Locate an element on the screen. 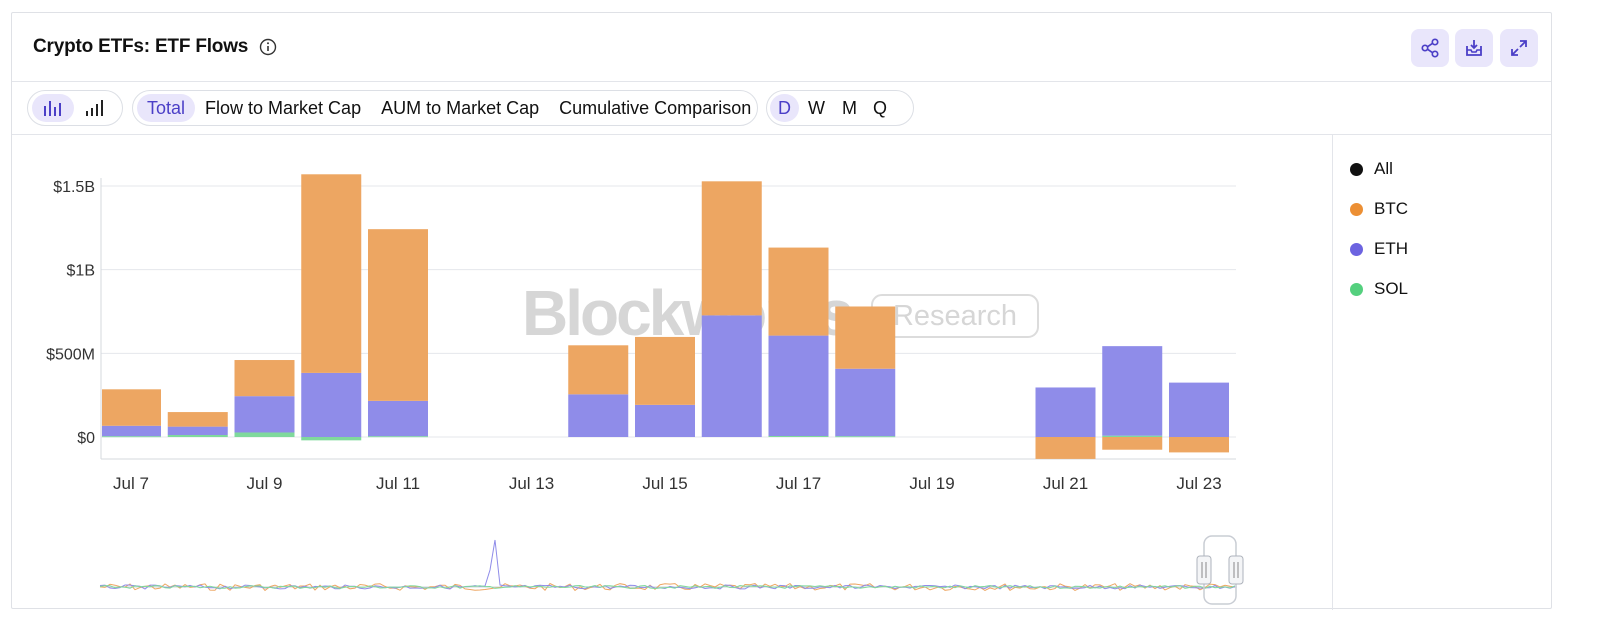 The height and width of the screenshot is (636, 1600). legend-label: BTC is located at coordinates (1391, 208).